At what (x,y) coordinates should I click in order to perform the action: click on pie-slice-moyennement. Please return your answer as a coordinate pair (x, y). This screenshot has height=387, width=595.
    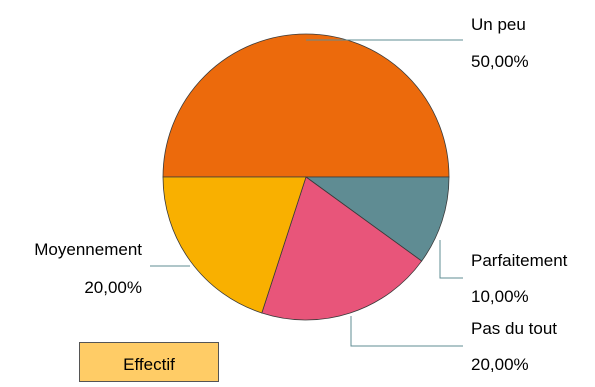
    Looking at the image, I should click on (234, 245).